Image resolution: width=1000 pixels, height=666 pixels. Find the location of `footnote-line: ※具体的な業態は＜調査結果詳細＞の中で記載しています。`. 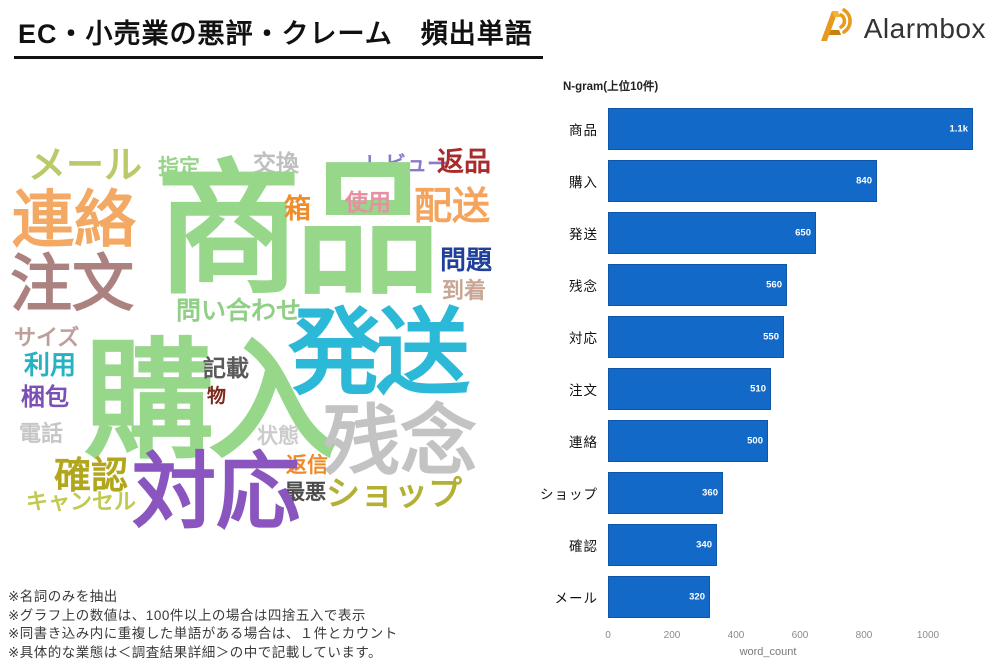

footnote-line: ※具体的な業態は＜調査結果詳細＞の中で記載しています。 is located at coordinates (195, 652).